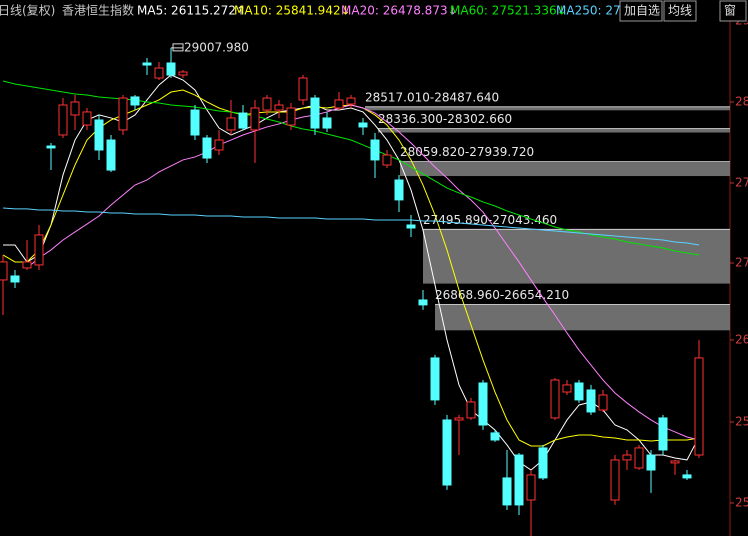 Image resolution: width=748 pixels, height=536 pixels. Describe the element at coordinates (490, 220) in the screenshot. I see `gap-label: 27495.890-27043.460` at that location.